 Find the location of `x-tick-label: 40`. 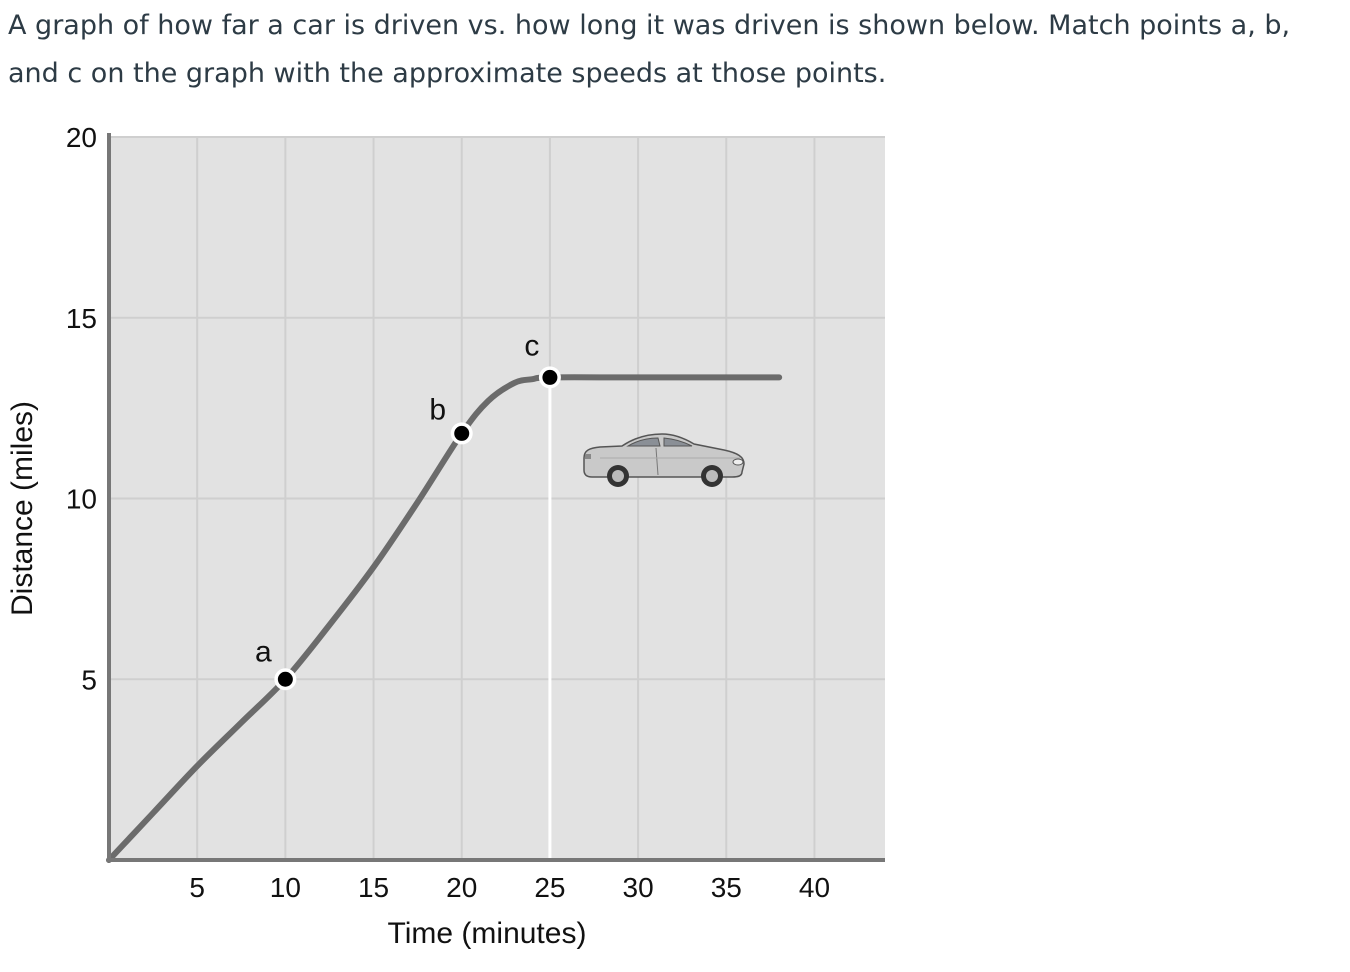

x-tick-label: 40 is located at coordinates (814, 887).